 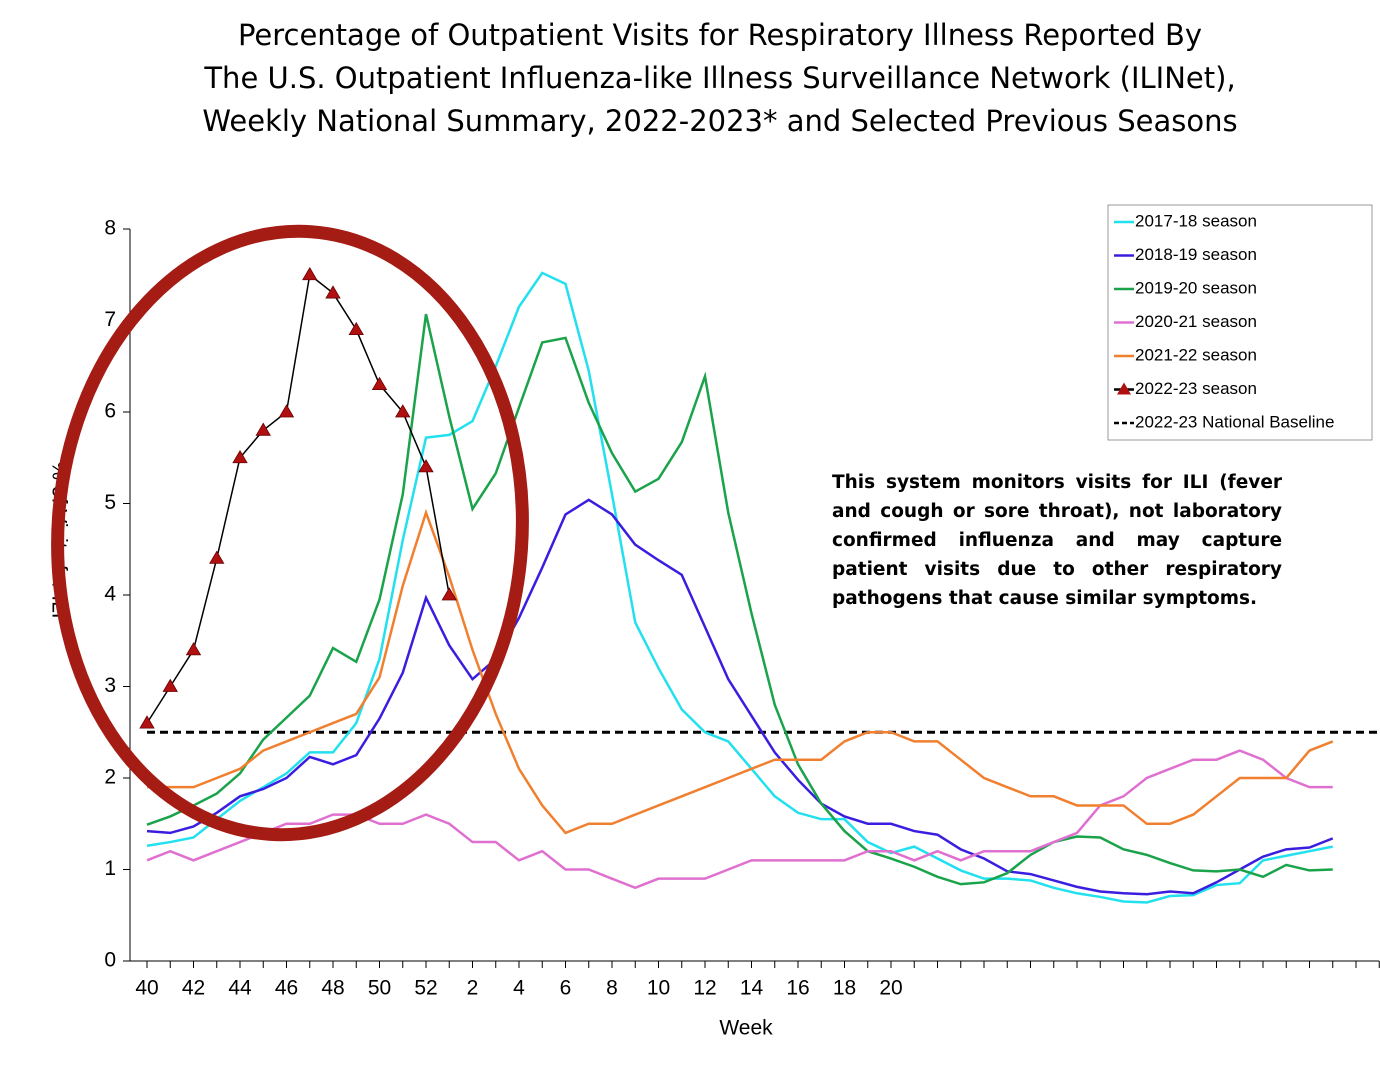 I want to click on y-tick-label: 3, so click(x=110, y=685).